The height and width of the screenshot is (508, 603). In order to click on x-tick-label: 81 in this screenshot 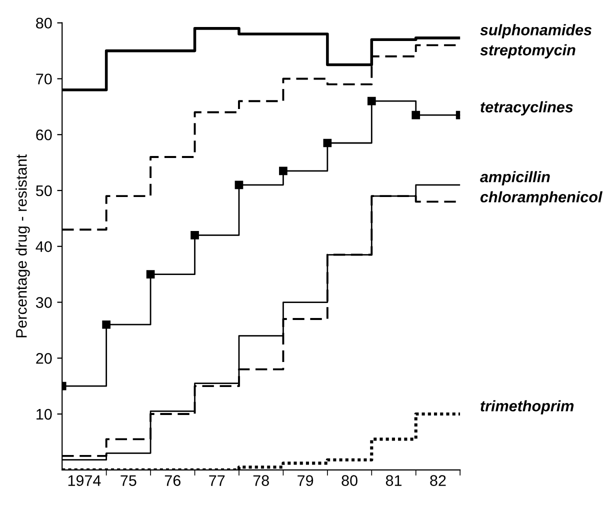, I will do `click(394, 480)`.